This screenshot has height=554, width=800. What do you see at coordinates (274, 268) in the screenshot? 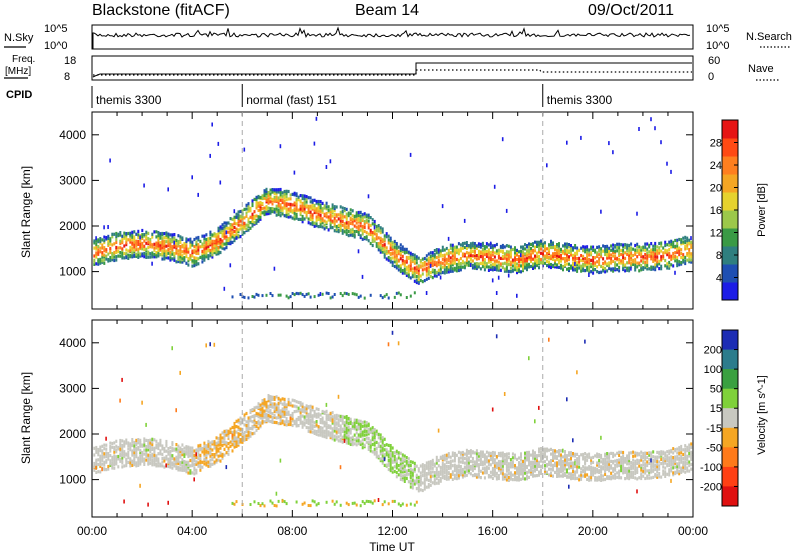
I see `power-noise-cell` at bounding box center [274, 268].